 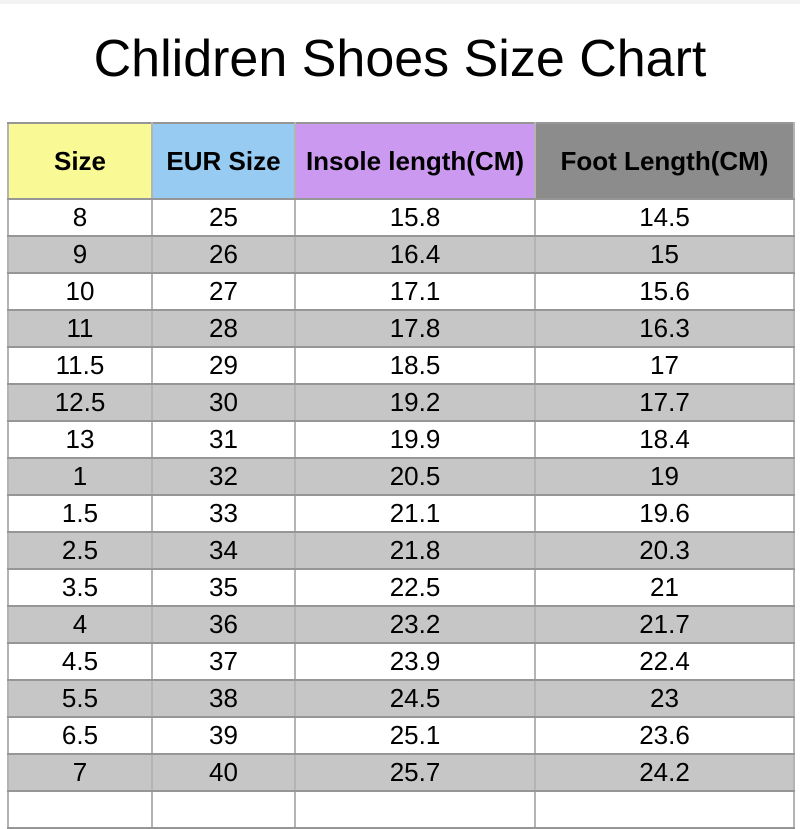 I want to click on table-cell: 21.1, so click(x=415, y=513).